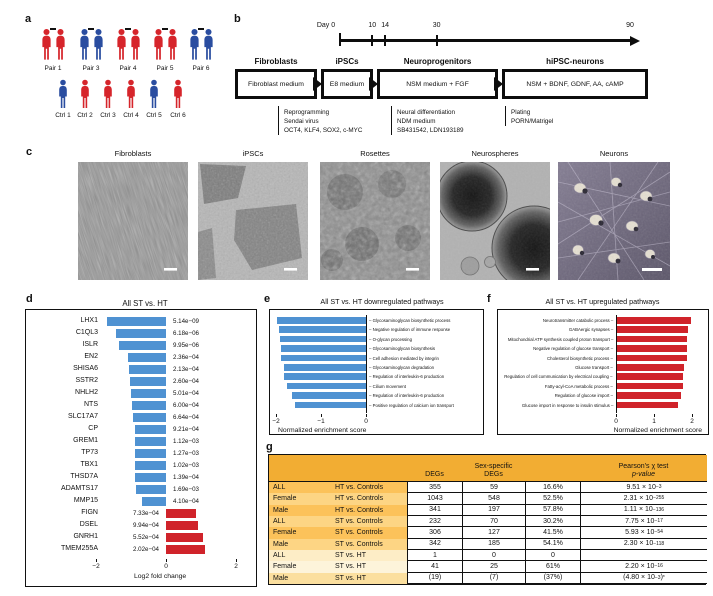  What do you see at coordinates (186, 405) in the screenshot?
I see `gene-pvalue: 6.00e−04` at bounding box center [186, 405].